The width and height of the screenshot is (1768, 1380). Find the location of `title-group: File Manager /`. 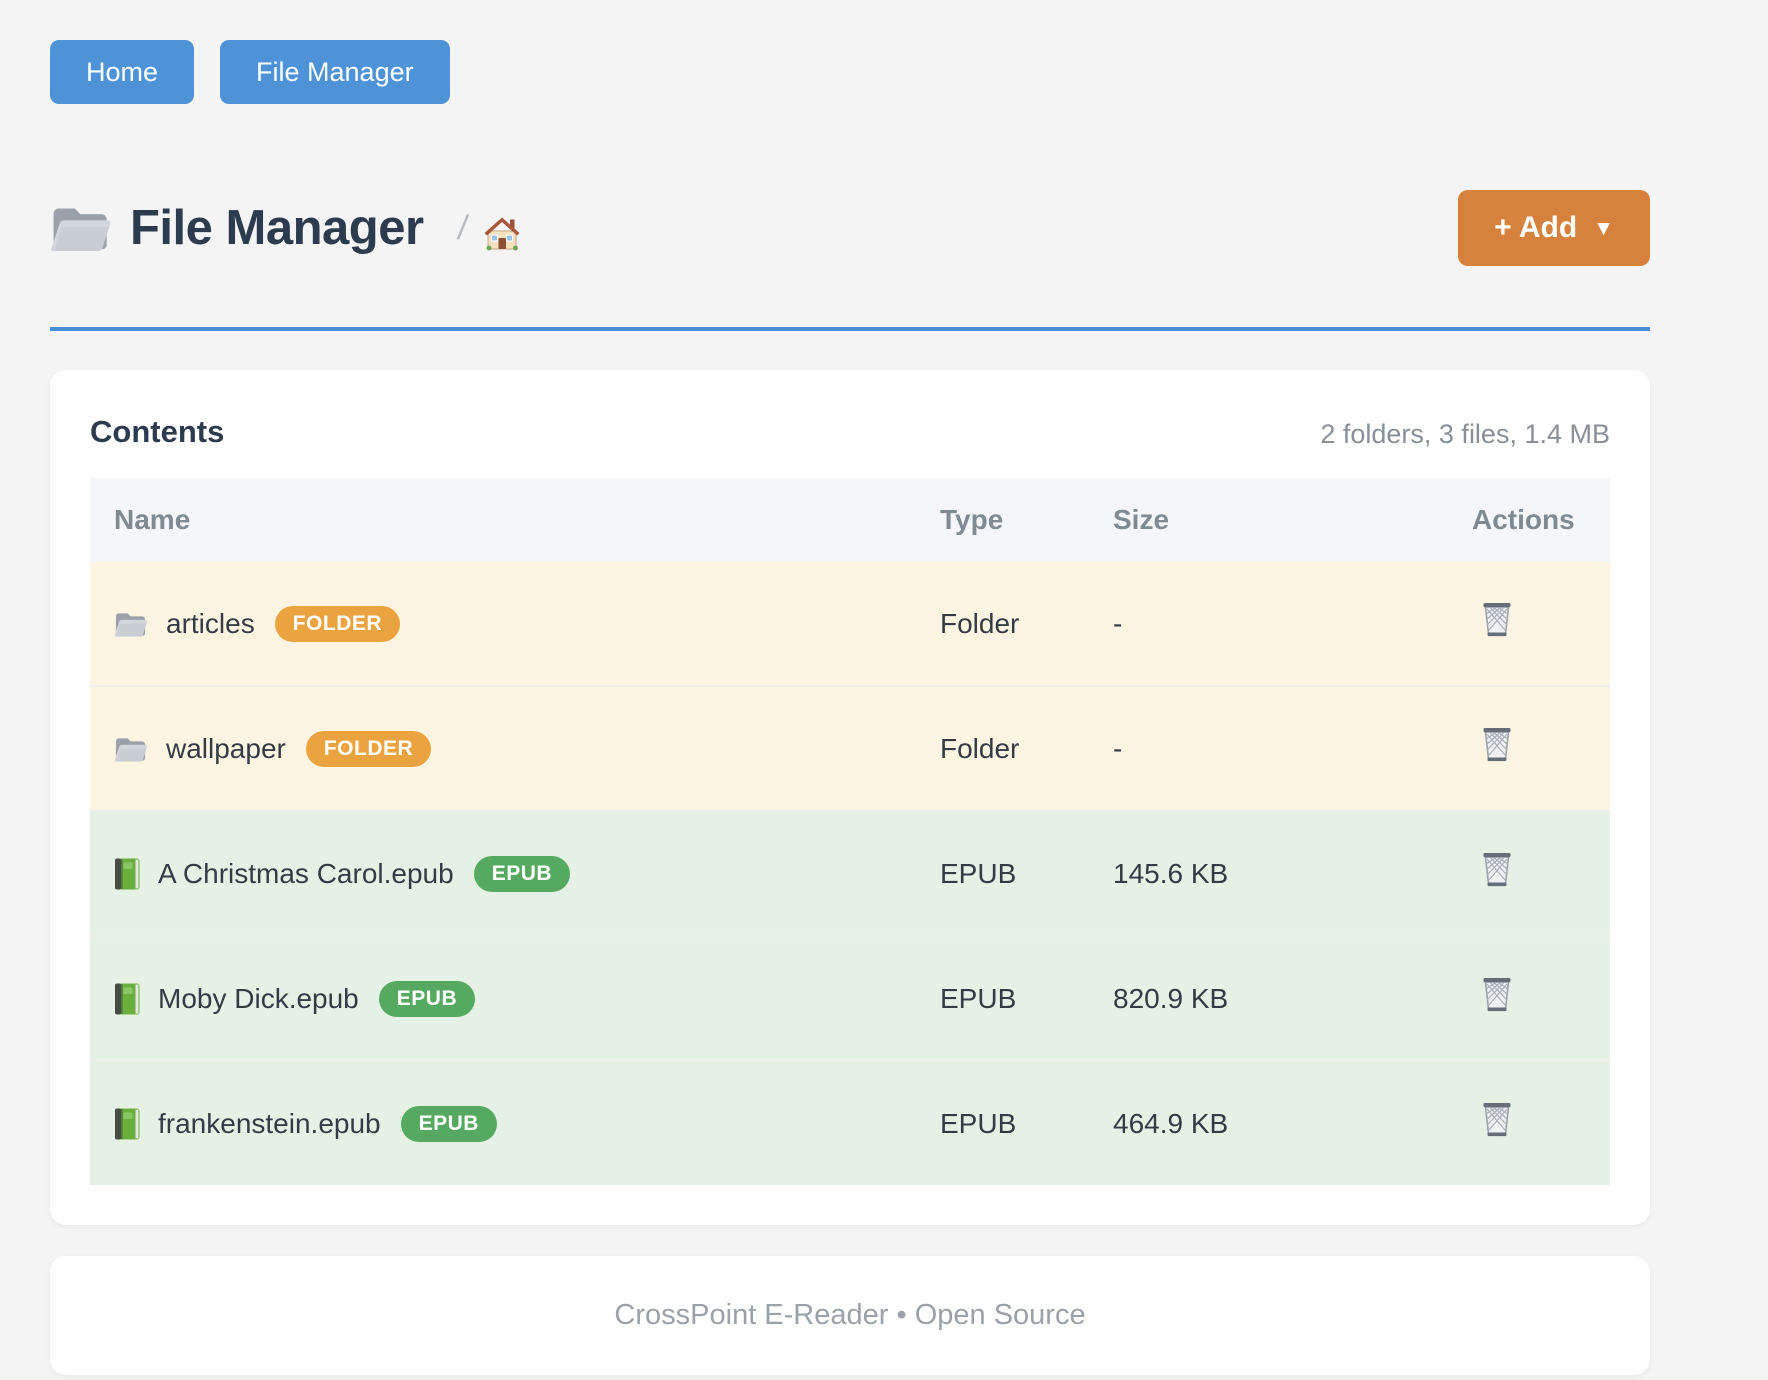

title-group: File Manager / is located at coordinates (285, 228).